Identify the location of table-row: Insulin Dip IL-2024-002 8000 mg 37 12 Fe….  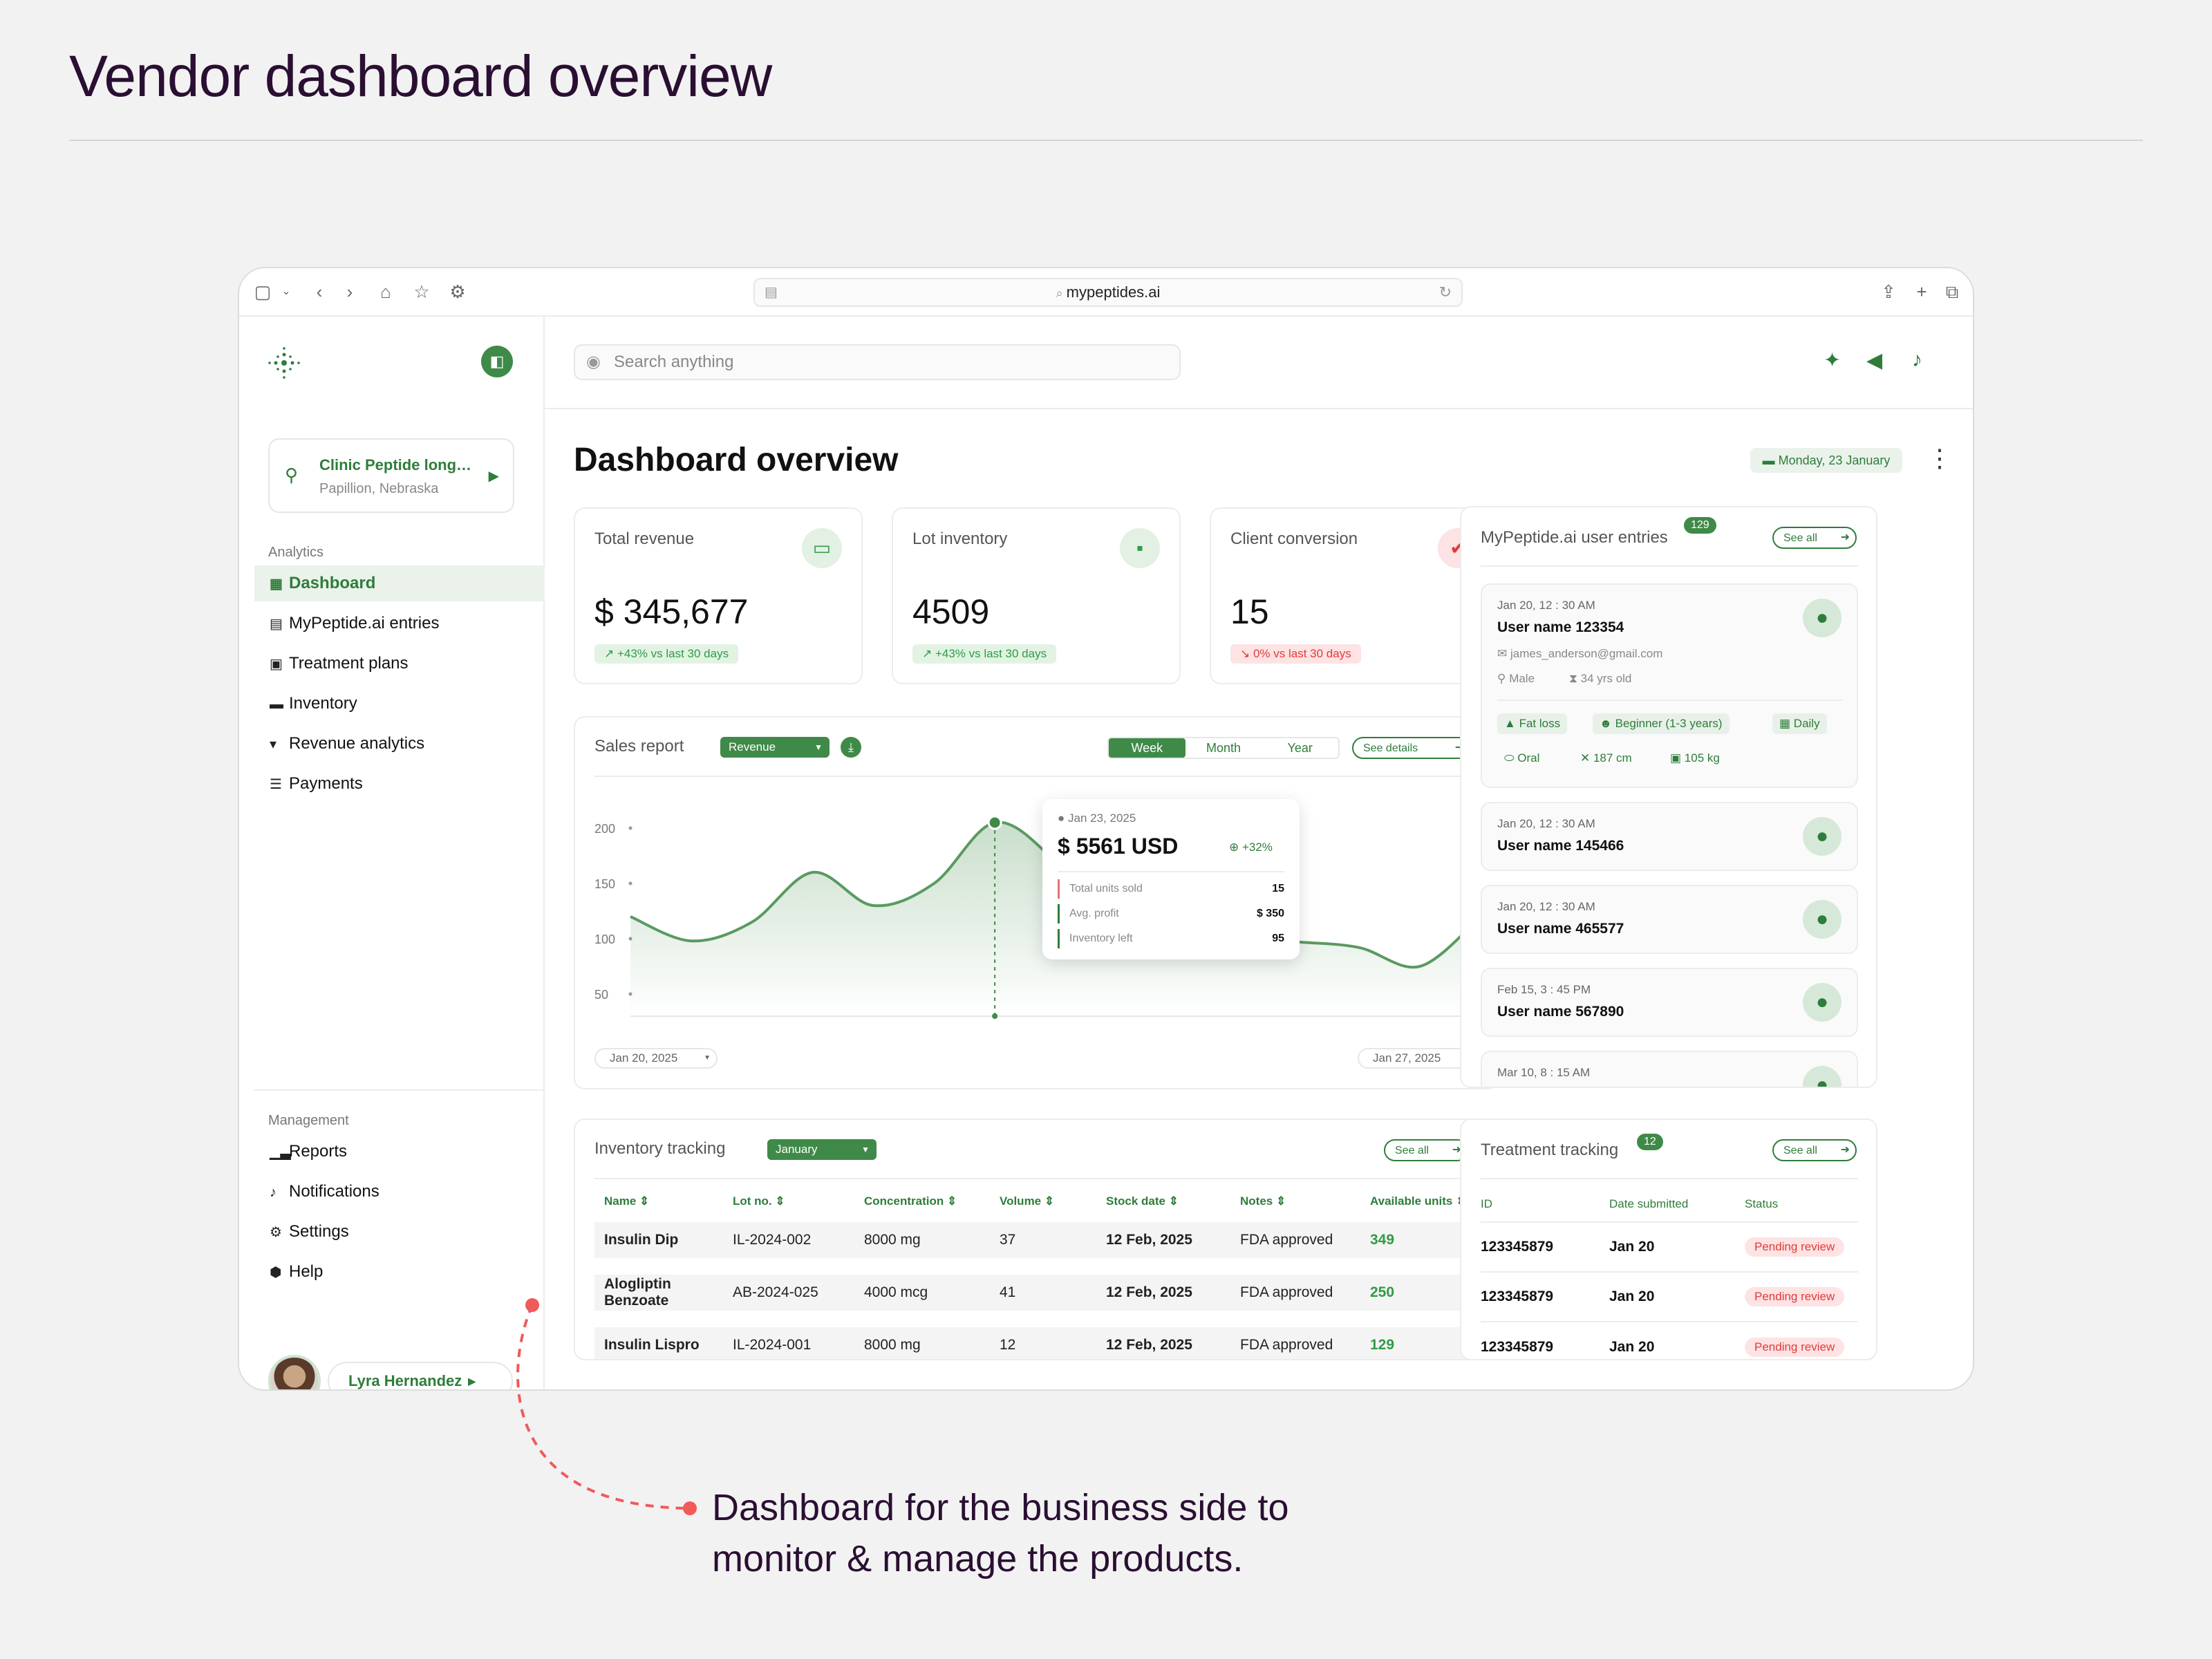
(1035, 1240).